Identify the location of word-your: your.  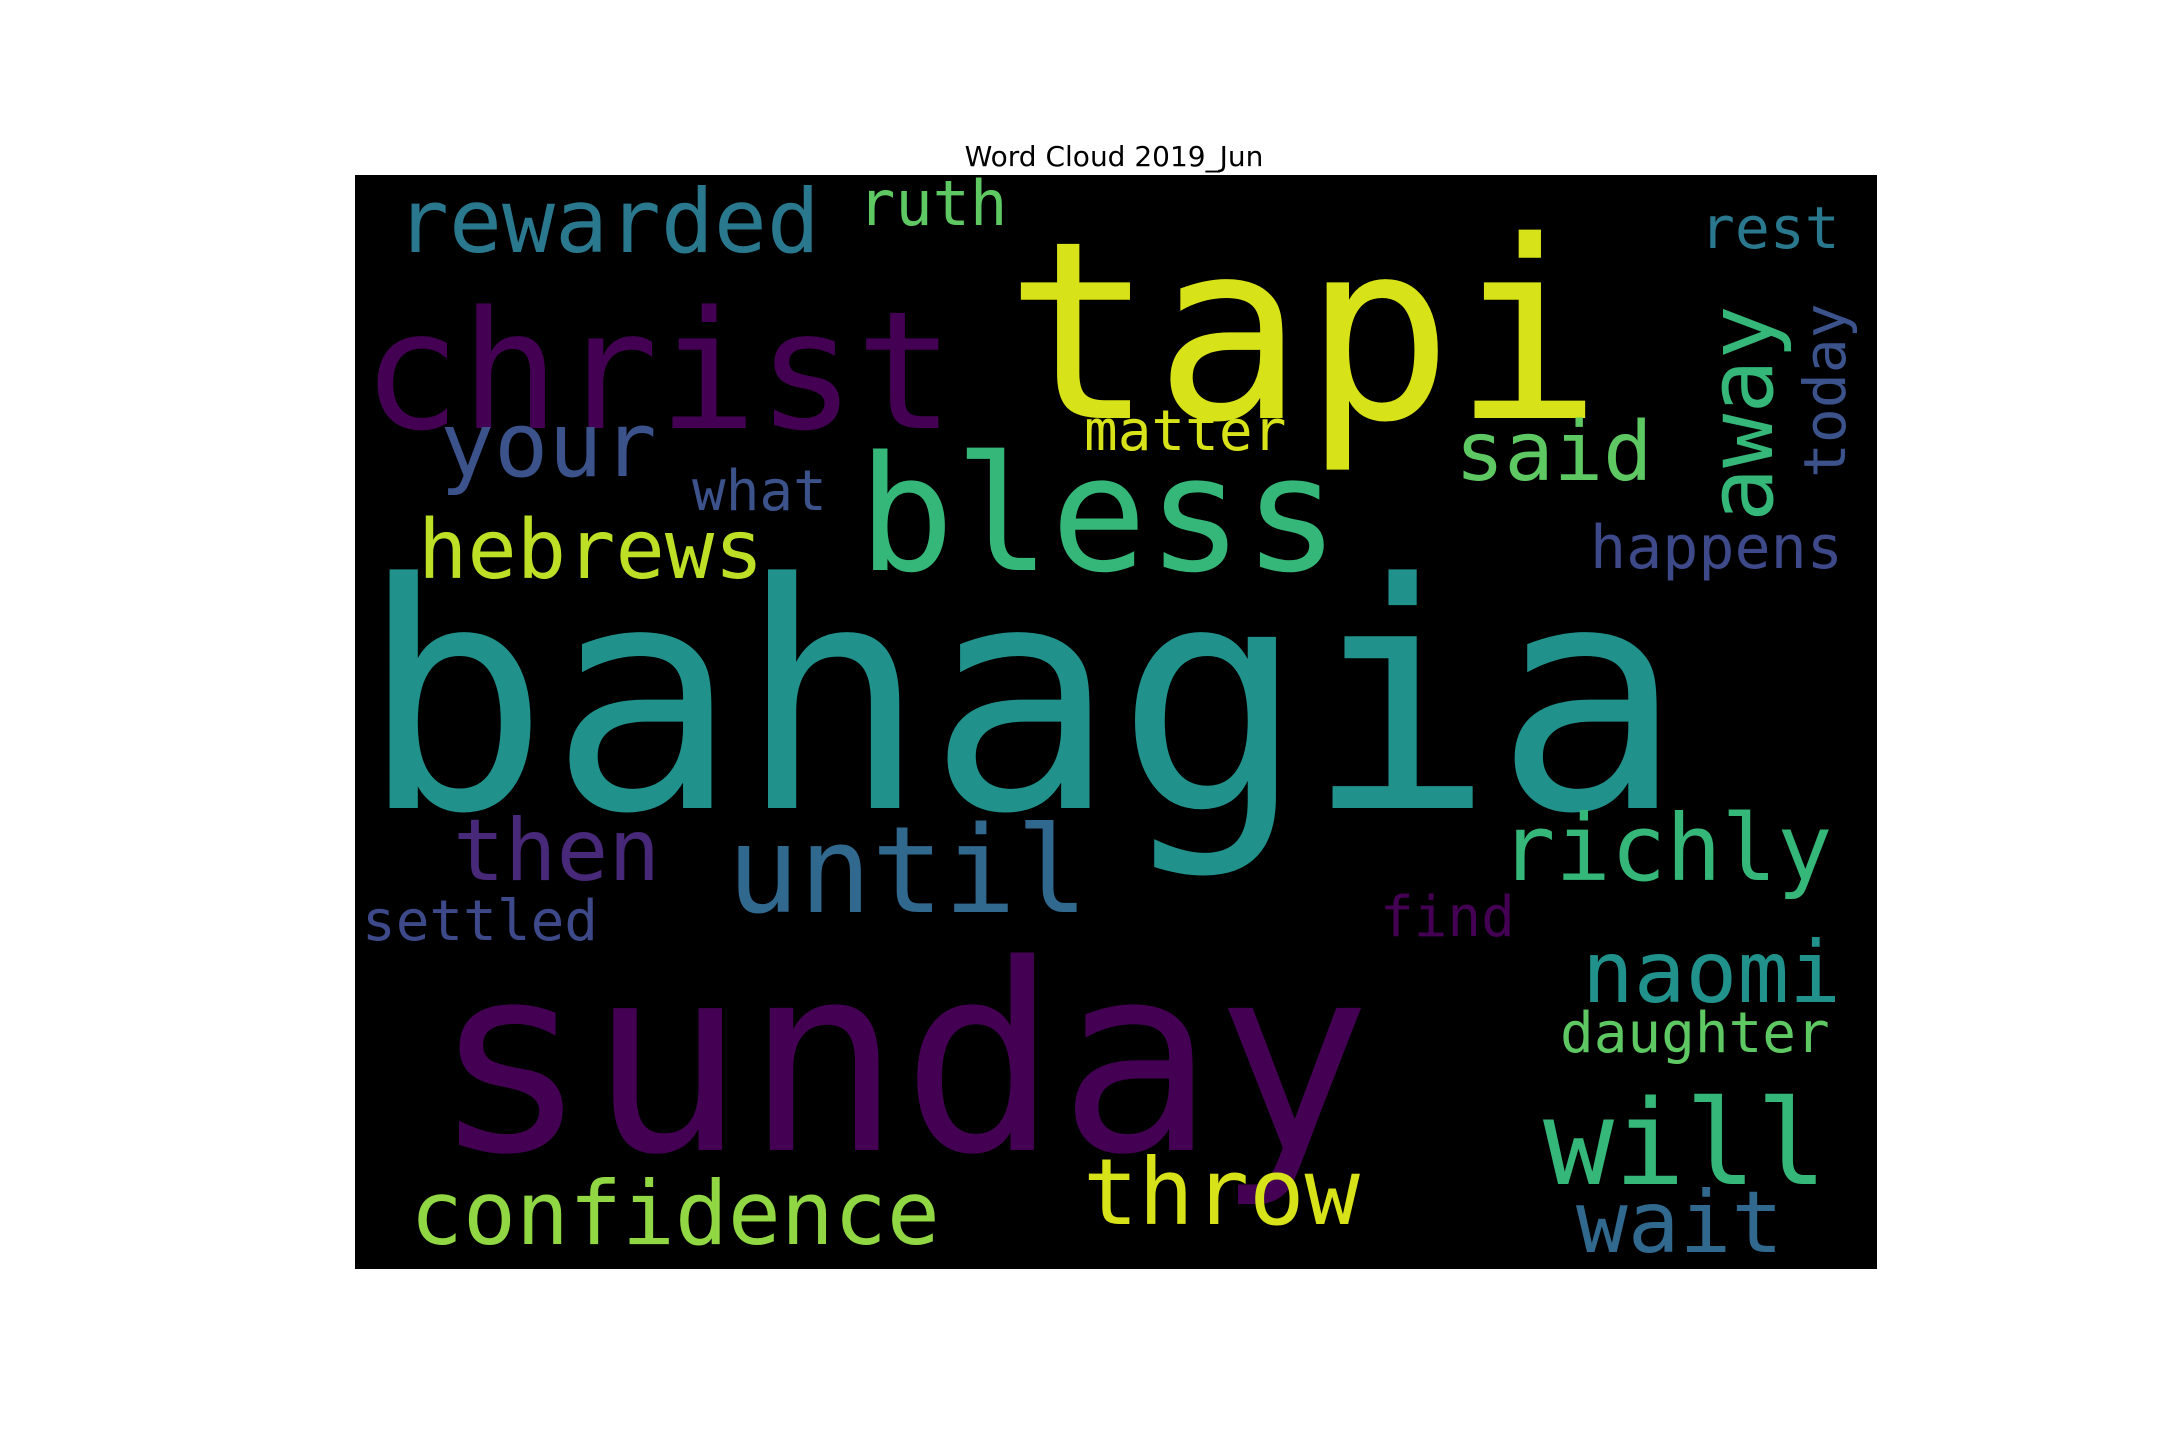
(548, 445).